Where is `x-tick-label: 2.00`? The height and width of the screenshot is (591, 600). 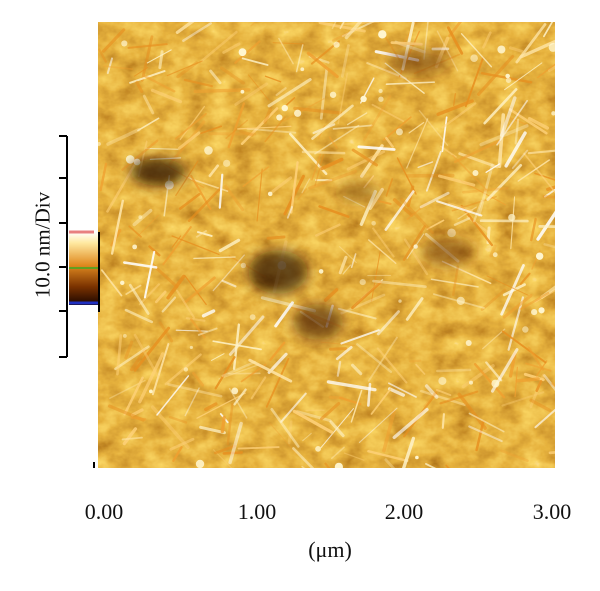 x-tick-label: 2.00 is located at coordinates (404, 511).